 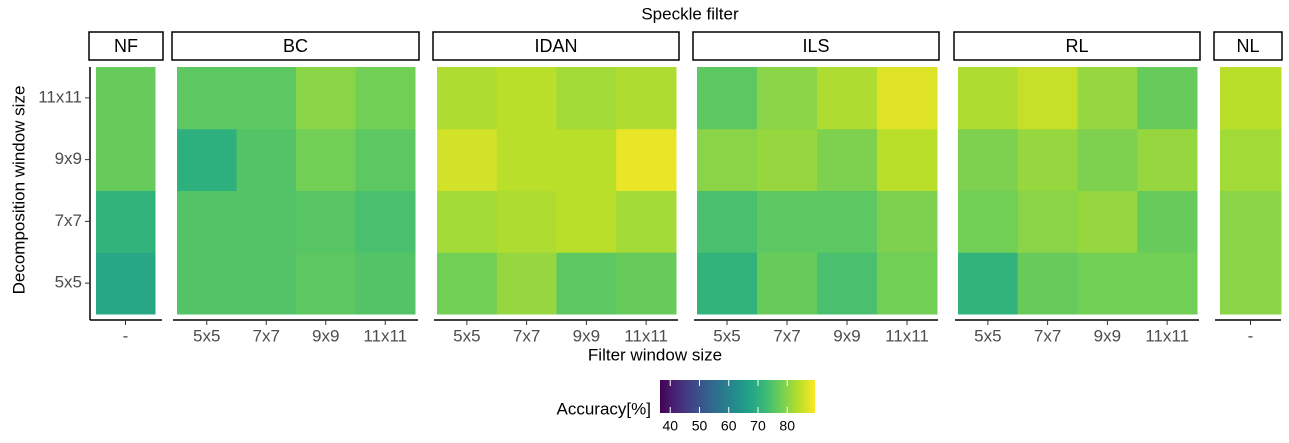 I want to click on y-tick-label: 7x7, so click(x=68, y=220).